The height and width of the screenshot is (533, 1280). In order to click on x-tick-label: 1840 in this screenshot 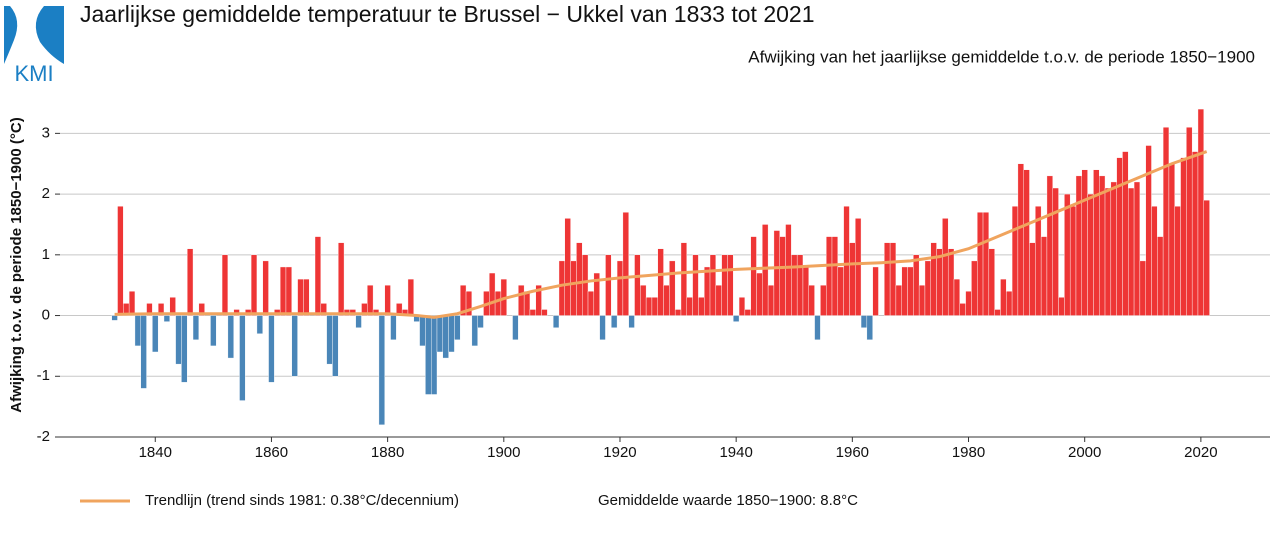, I will do `click(155, 452)`.